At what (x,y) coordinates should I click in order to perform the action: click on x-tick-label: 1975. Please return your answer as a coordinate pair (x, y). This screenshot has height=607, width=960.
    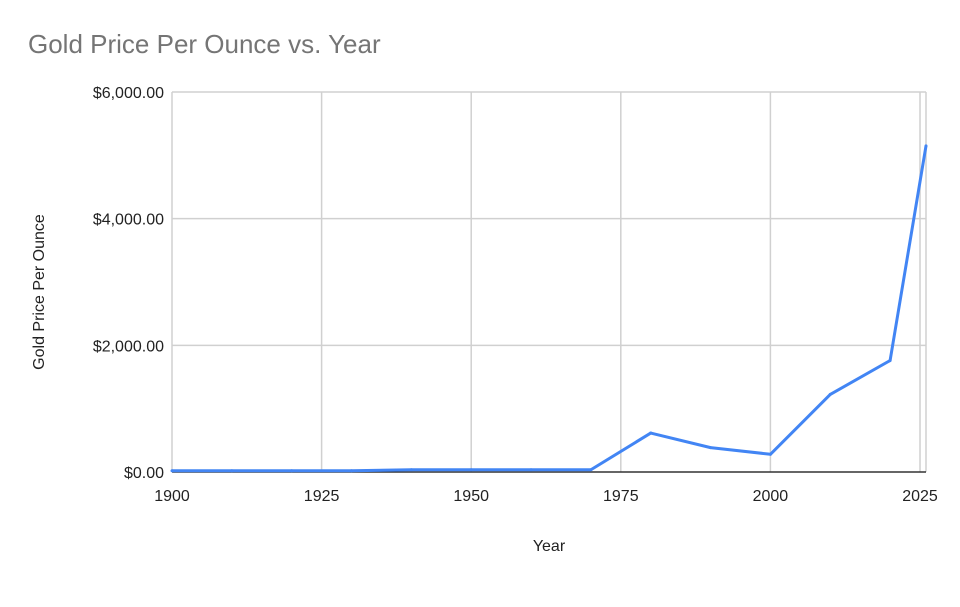
    Looking at the image, I should click on (621, 496).